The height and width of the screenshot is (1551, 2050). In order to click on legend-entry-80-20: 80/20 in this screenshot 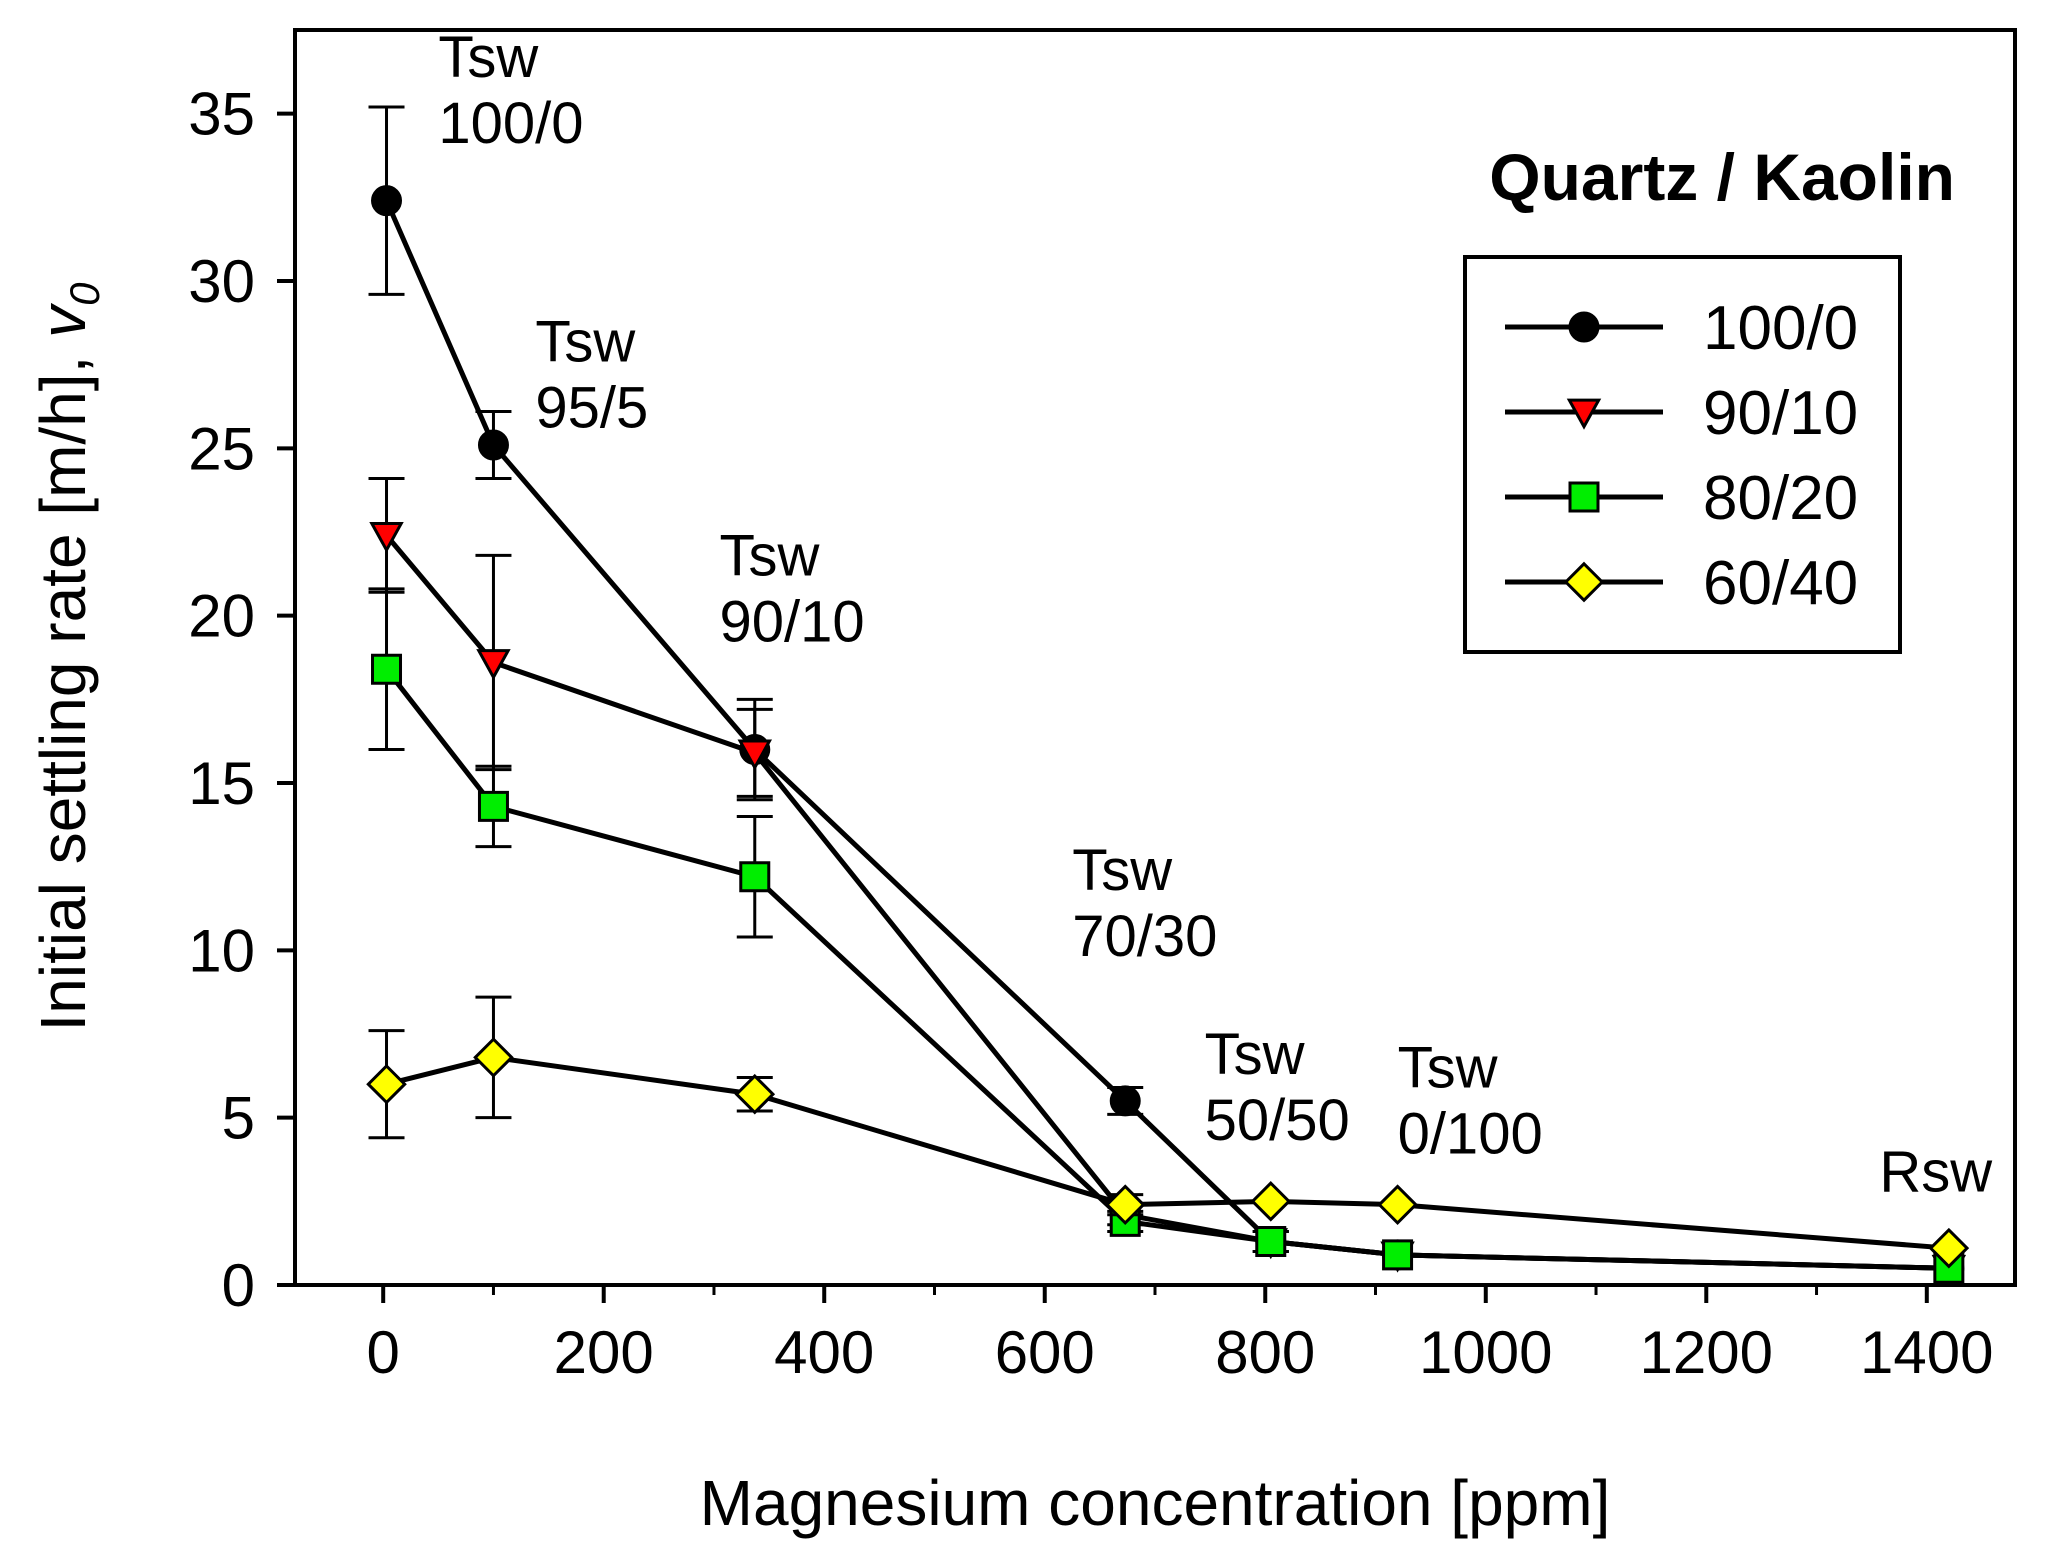, I will do `click(1681, 498)`.